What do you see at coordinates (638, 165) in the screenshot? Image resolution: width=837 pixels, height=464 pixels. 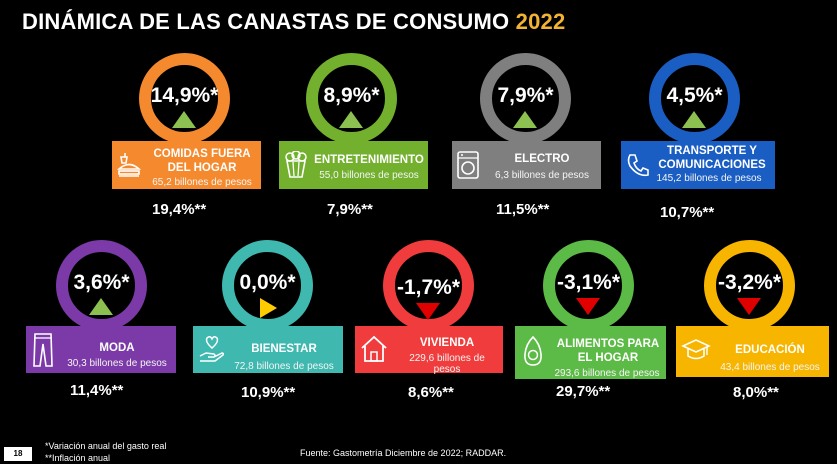 I see `phone-icon` at bounding box center [638, 165].